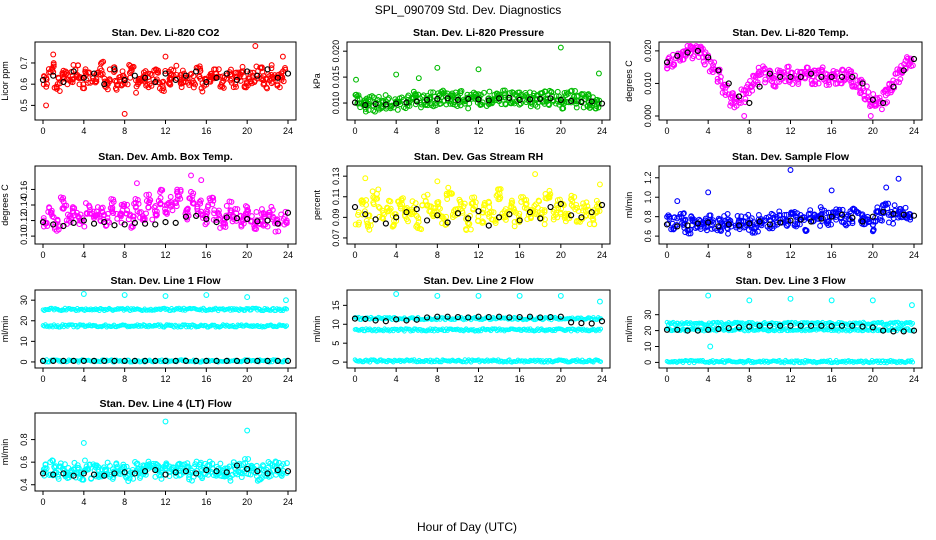  Describe the element at coordinates (247, 379) in the screenshot. I see `x-tick-label: 20` at that location.